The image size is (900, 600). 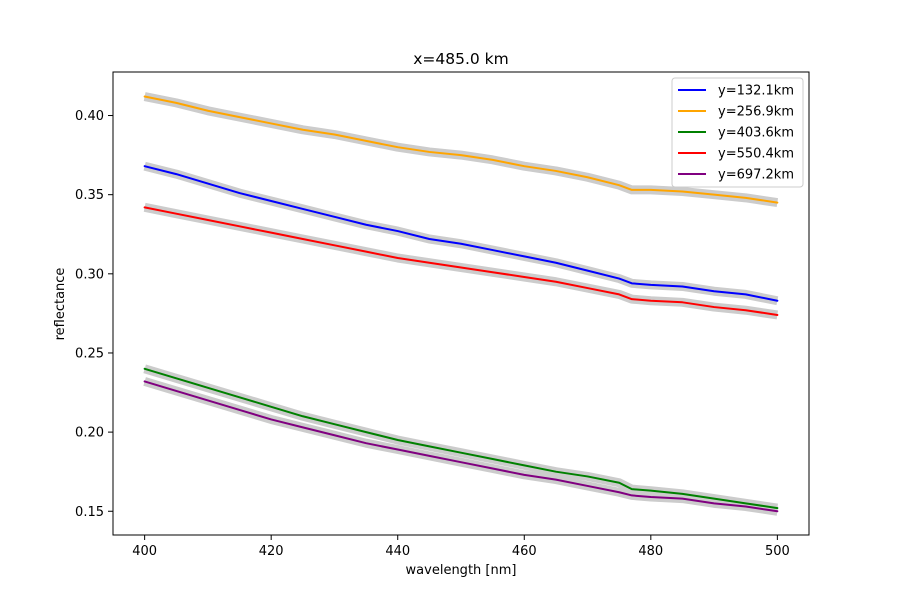 I want to click on legend-label: y=256.9km, so click(x=756, y=112).